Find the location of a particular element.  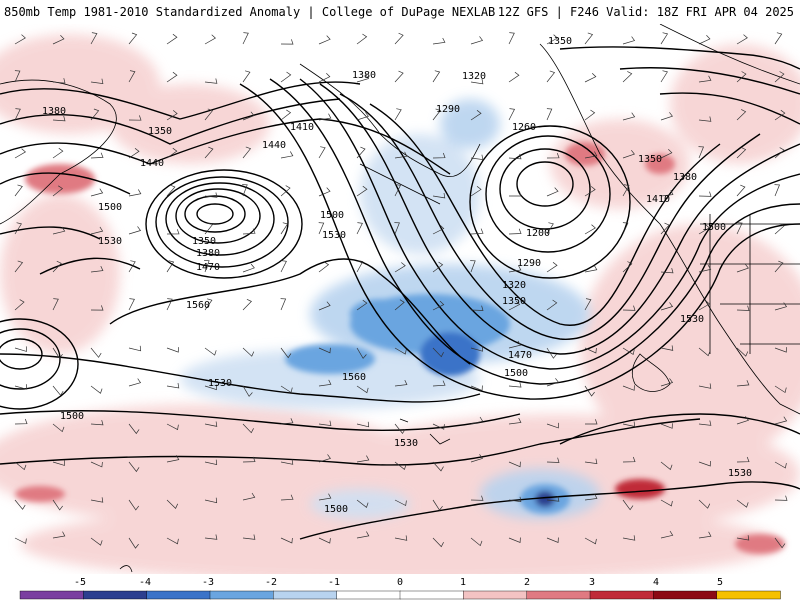

colorbar-labels: -5 -4 -3 -2 -1 0 1 2 3 4 5 is located at coordinates (398, 582).